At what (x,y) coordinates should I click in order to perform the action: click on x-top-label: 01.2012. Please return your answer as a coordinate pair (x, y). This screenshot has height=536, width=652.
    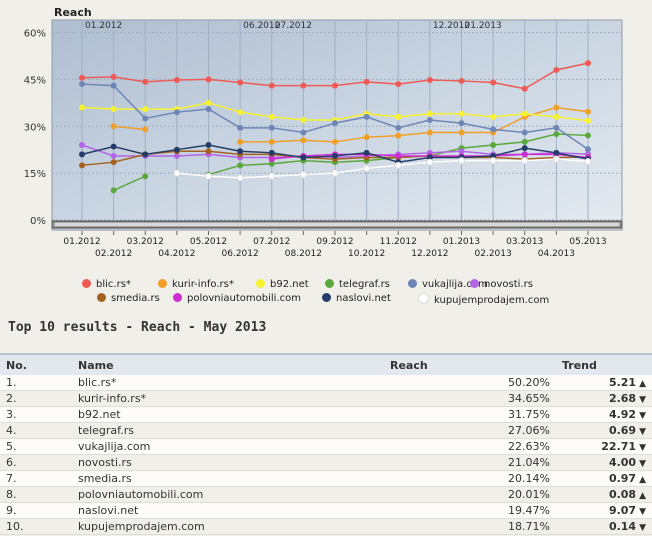
    Looking at the image, I should click on (103, 26).